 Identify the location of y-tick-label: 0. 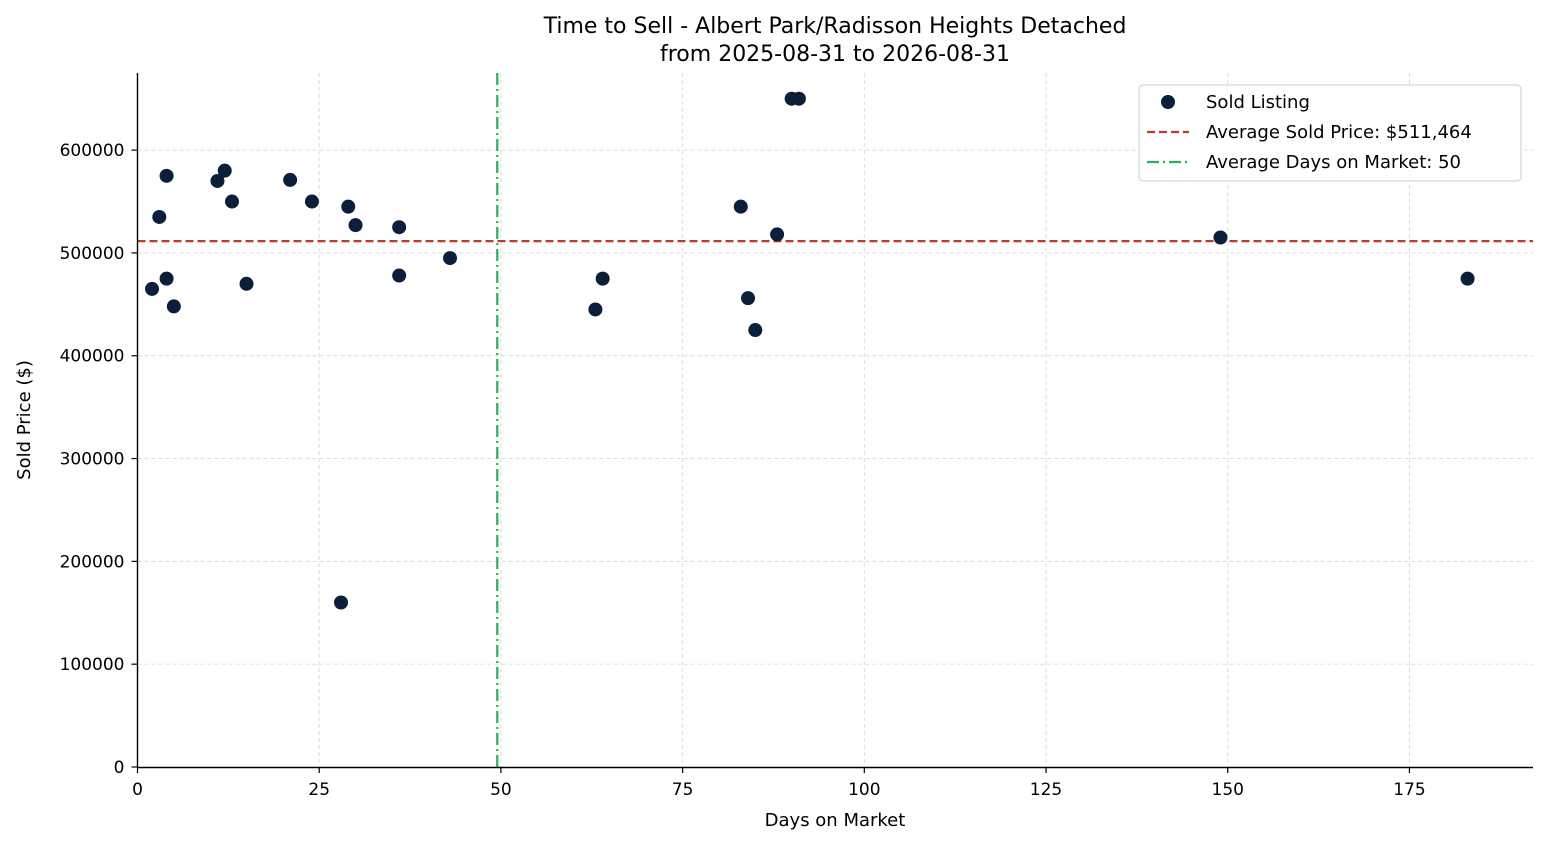
(119, 768).